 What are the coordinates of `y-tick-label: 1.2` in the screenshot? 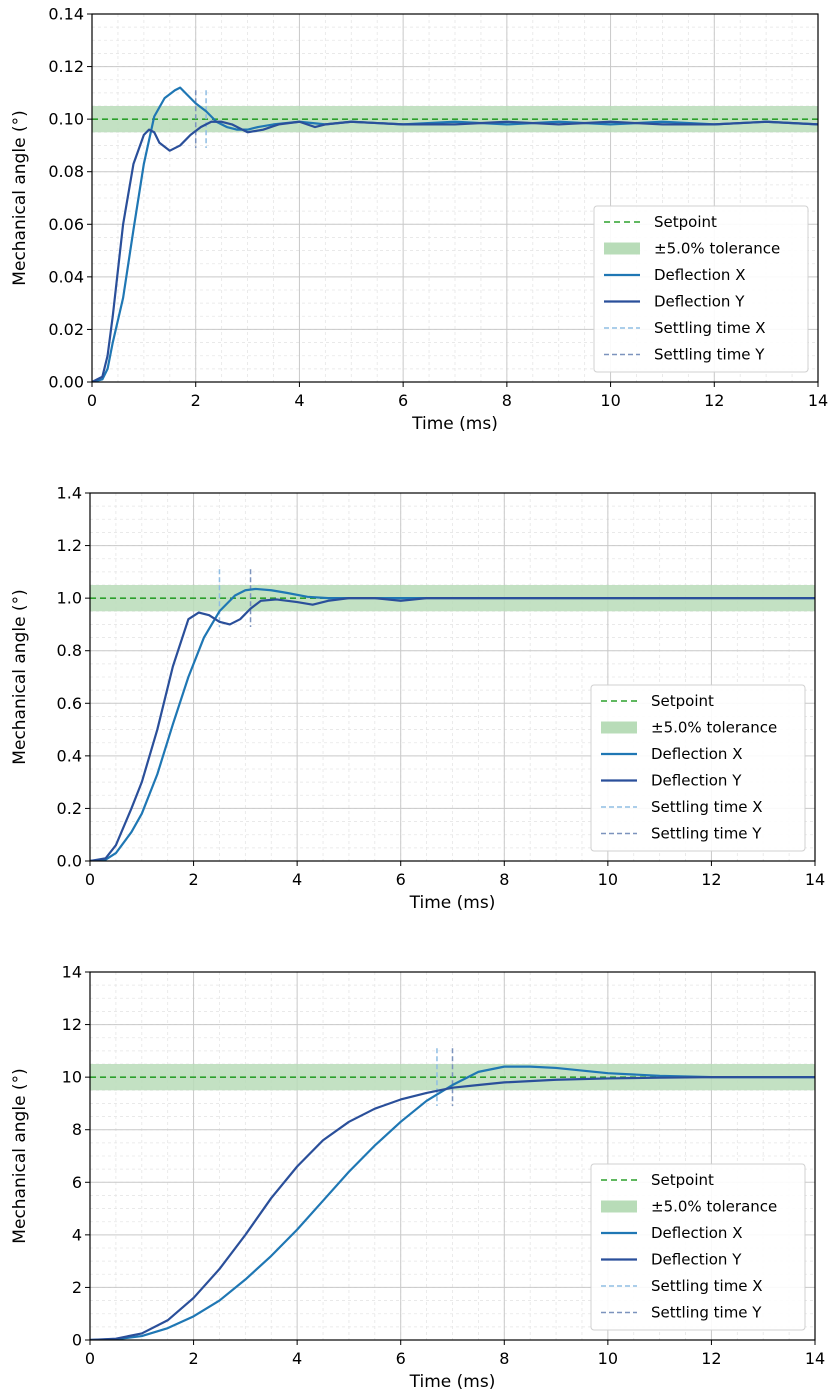 It's located at (69, 545).